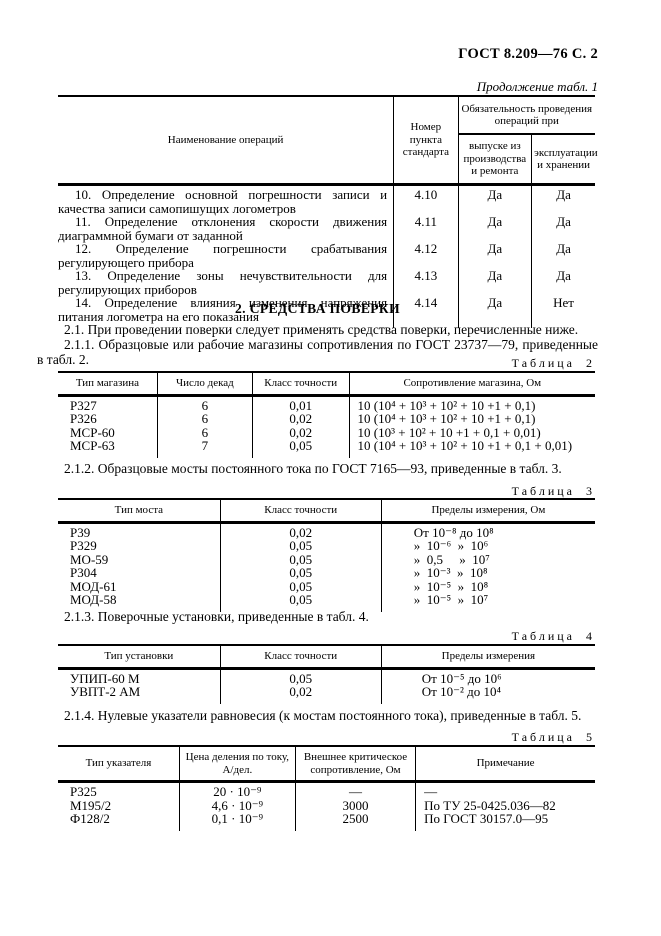 Image resolution: width=661 pixels, height=936 pixels. Describe the element at coordinates (355, 805) in the screenshot. I see `table-cell: 3000` at that location.